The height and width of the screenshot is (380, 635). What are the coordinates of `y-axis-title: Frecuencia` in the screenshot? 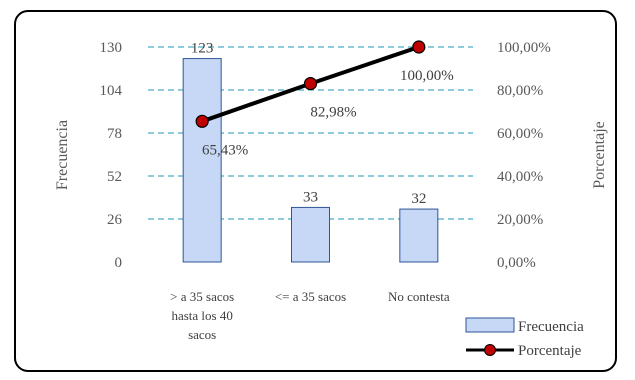 It's located at (62, 155).